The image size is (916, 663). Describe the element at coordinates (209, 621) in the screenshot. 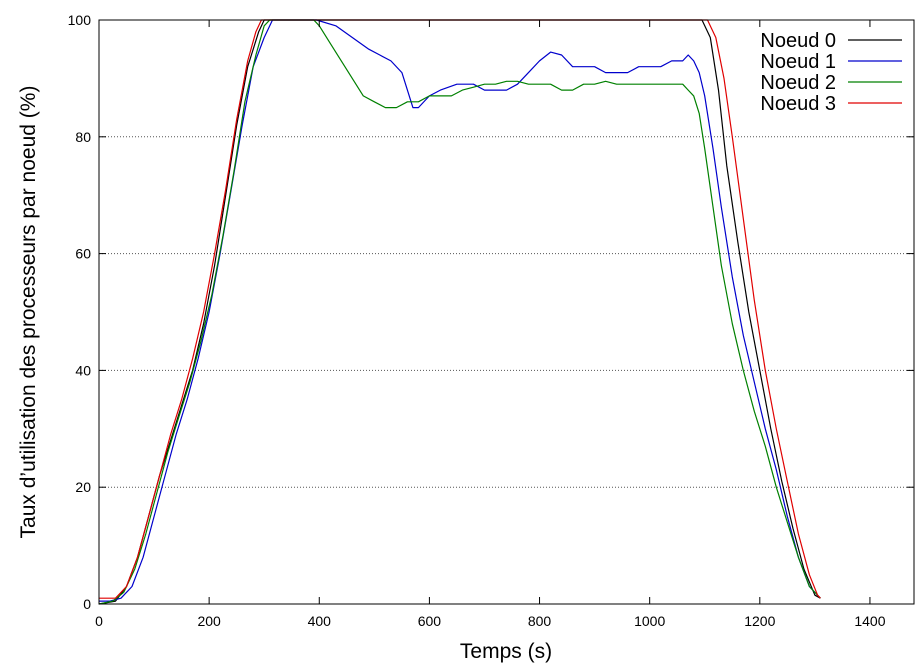

I see `x-tick-label: 200` at that location.